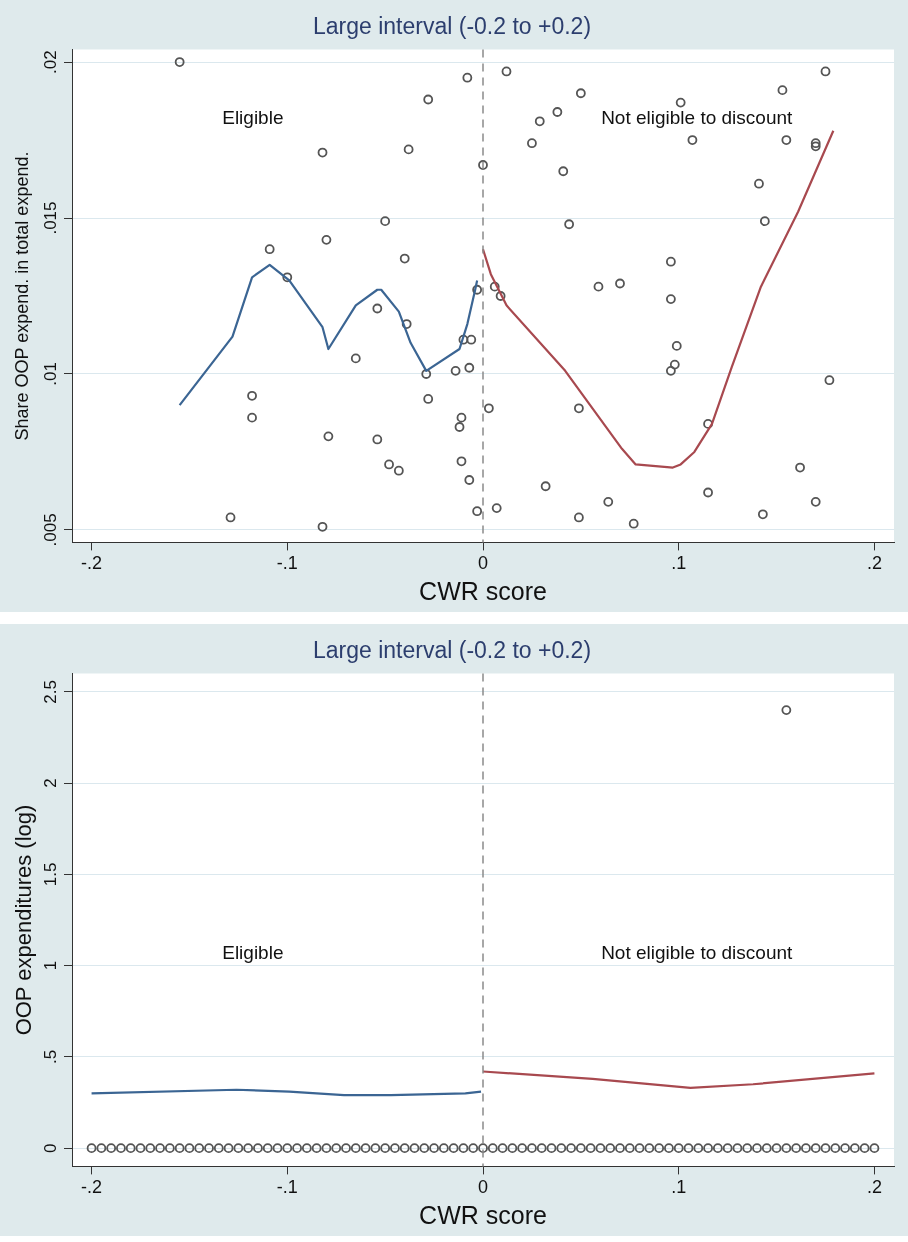  What do you see at coordinates (51, 530) in the screenshot?
I see `y-tick-label: .005` at bounding box center [51, 530].